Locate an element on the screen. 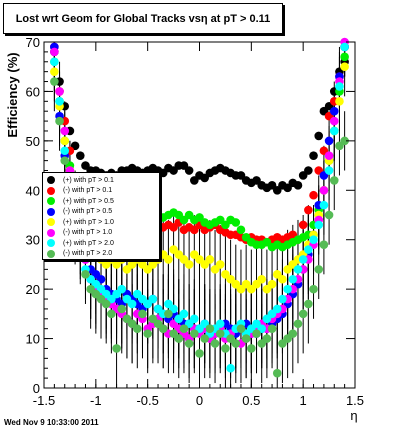  legend-label: (-) with pT > 0.1 is located at coordinates (88, 191).